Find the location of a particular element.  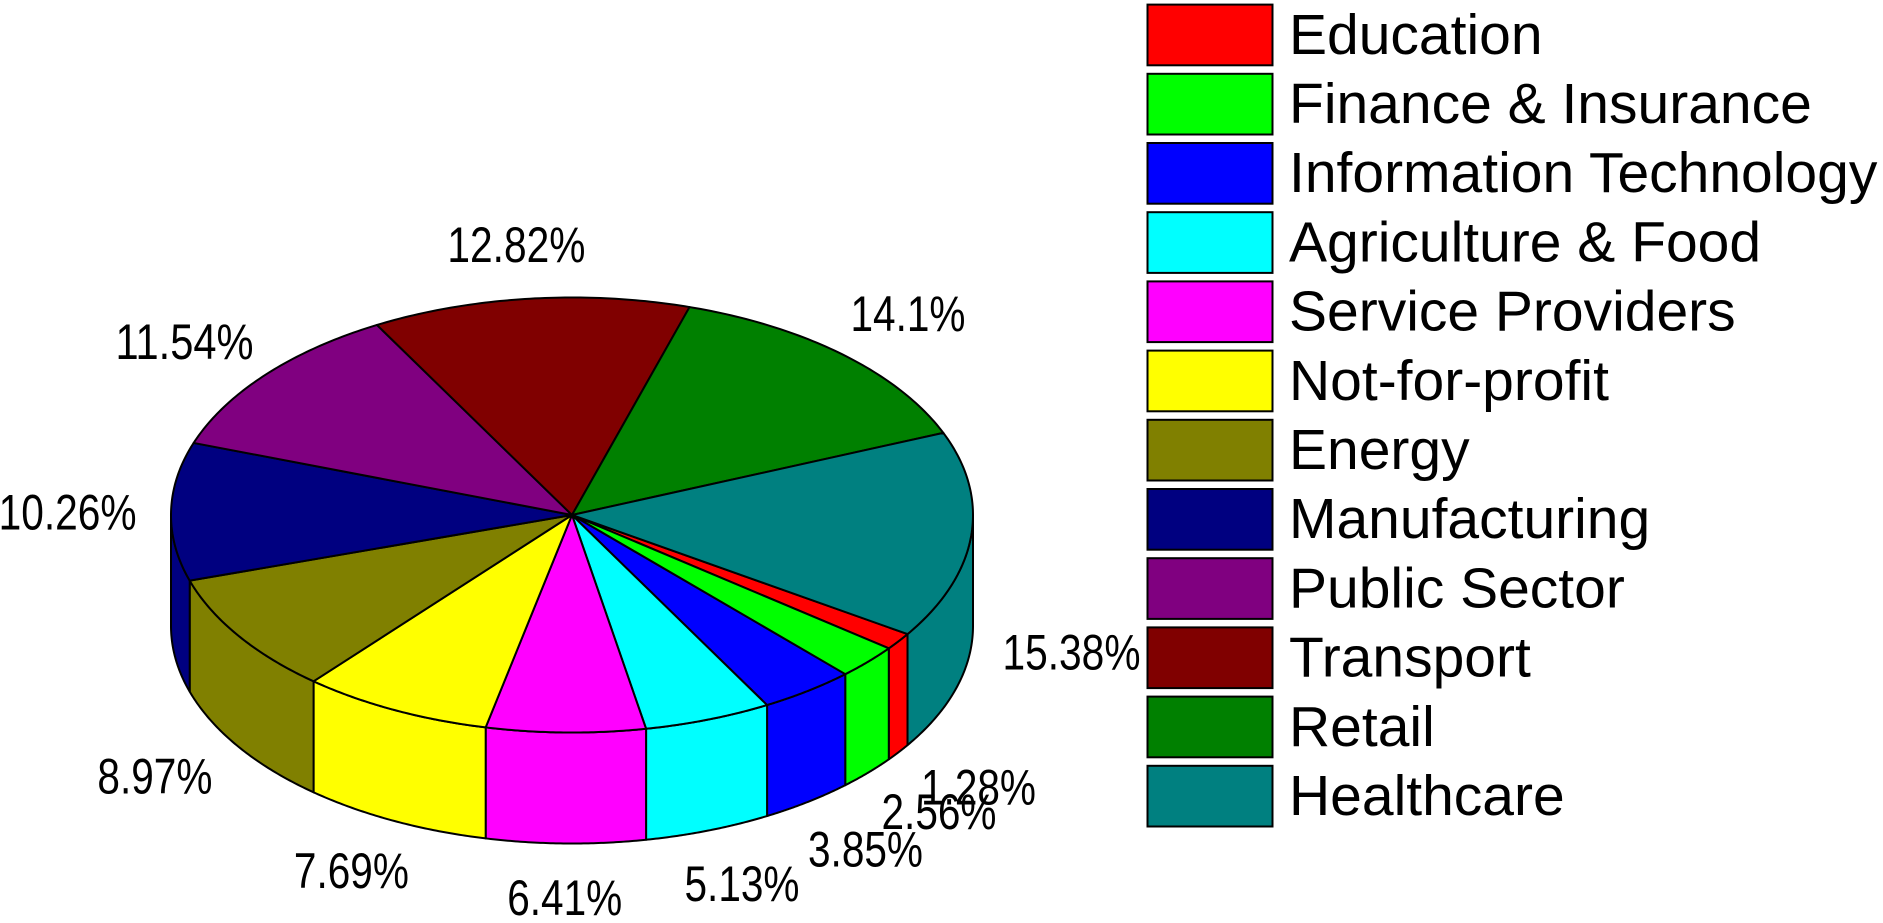

svg-text: Agriculture & Food is located at coordinates (1525, 242).